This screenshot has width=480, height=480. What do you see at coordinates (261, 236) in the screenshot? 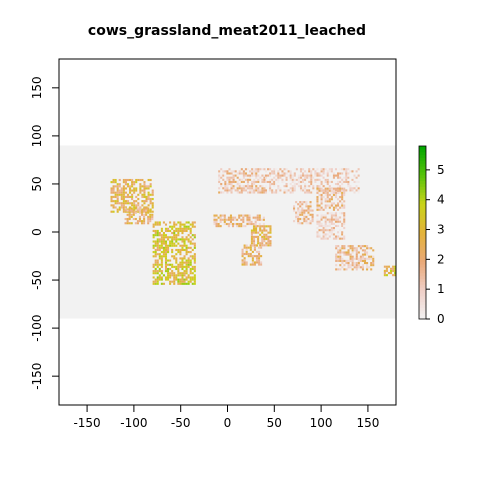
I see `region-east-africa` at bounding box center [261, 236].